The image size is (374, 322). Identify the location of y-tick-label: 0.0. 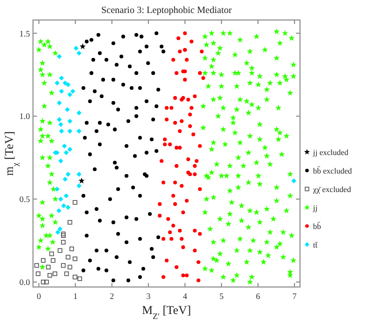
(24, 282).